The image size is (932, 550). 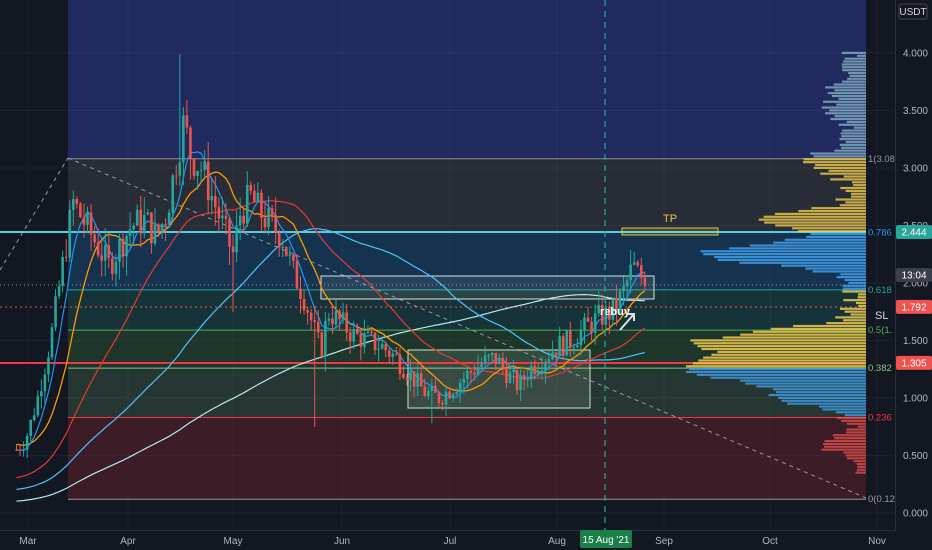 What do you see at coordinates (34, 214) in the screenshot?
I see `trendline-up` at bounding box center [34, 214].